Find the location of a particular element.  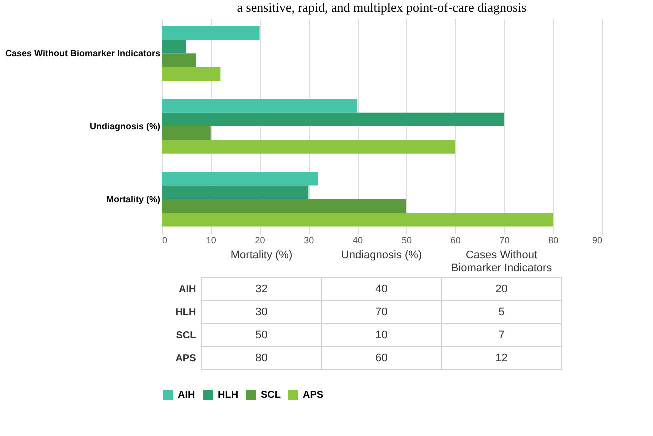

x-tick-label: 80 is located at coordinates (553, 241).